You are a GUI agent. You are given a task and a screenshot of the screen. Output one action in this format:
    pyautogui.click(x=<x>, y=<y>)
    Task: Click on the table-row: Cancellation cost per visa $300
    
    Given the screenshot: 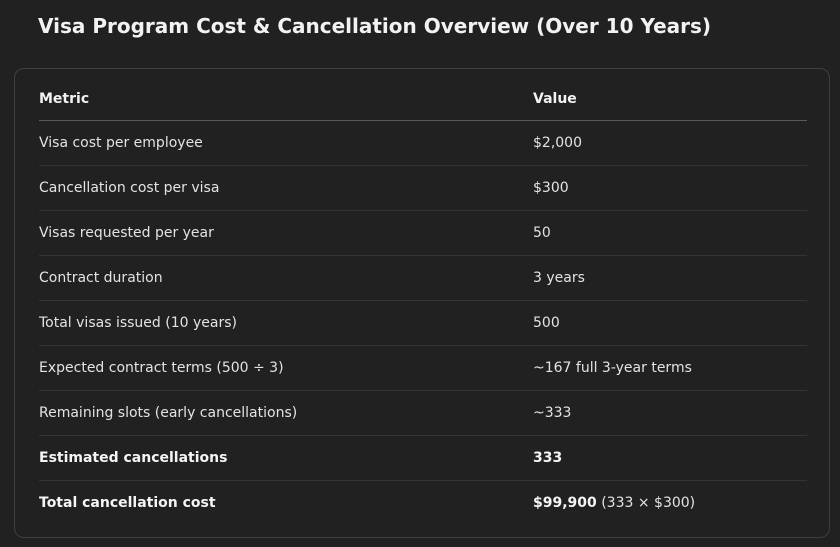 What is the action you would take?
    pyautogui.click(x=423, y=188)
    